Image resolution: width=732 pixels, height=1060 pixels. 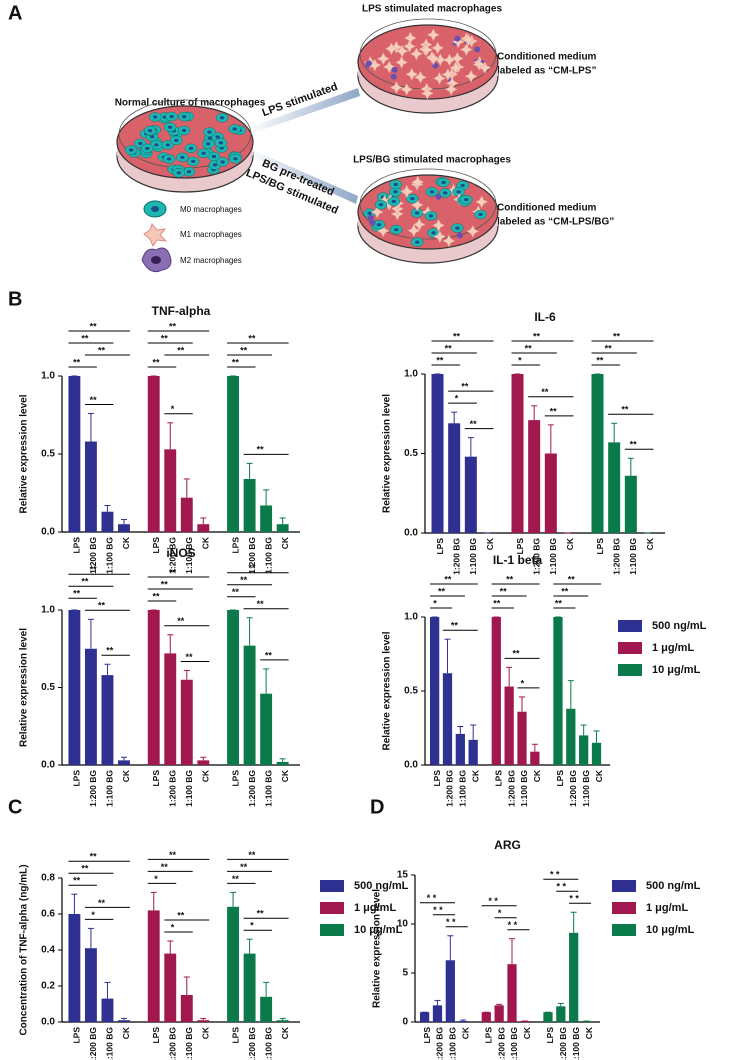 What do you see at coordinates (547, 57) in the screenshot?
I see `note: Conditioned medium` at bounding box center [547, 57].